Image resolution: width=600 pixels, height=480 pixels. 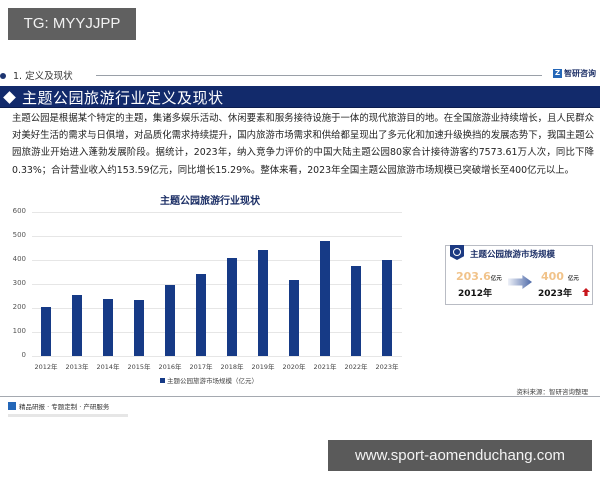 I want to click on y-tick-label: 500, so click(x=19, y=235).